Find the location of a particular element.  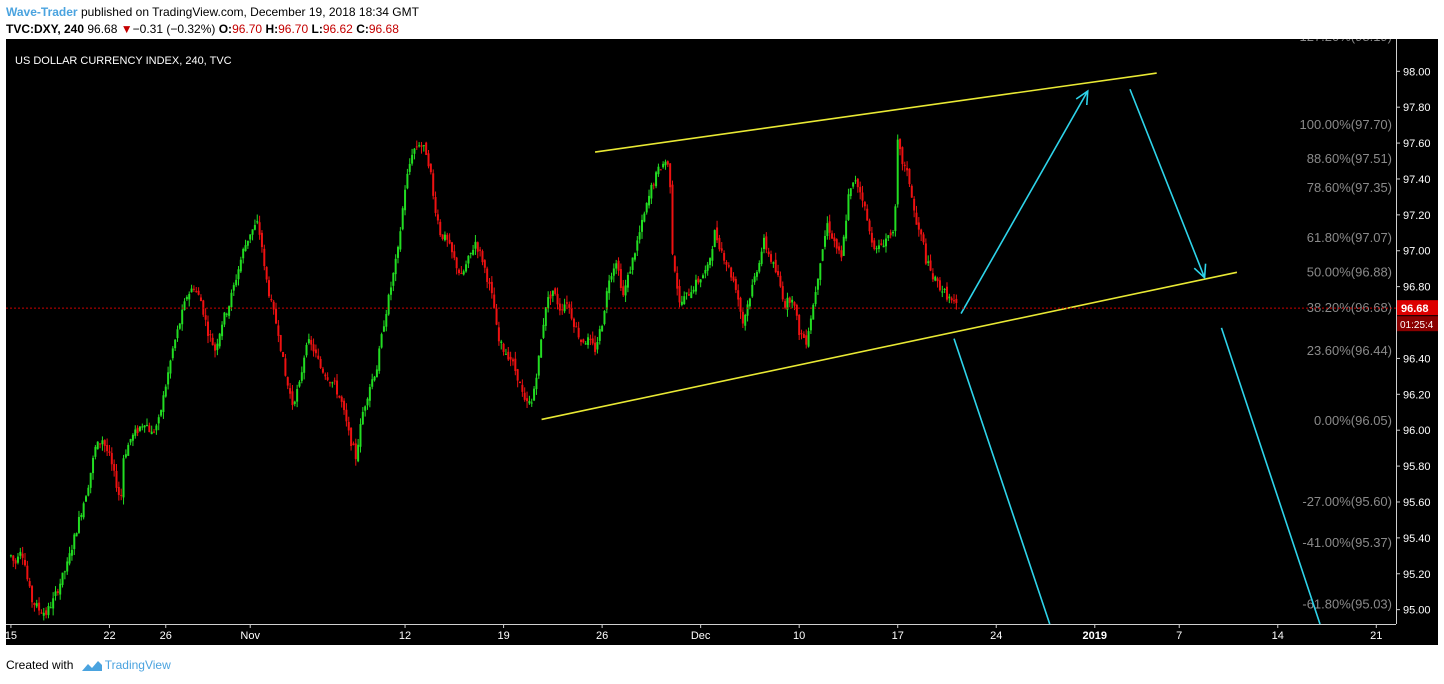

price-tick-label: 97.60 is located at coordinates (1417, 144).